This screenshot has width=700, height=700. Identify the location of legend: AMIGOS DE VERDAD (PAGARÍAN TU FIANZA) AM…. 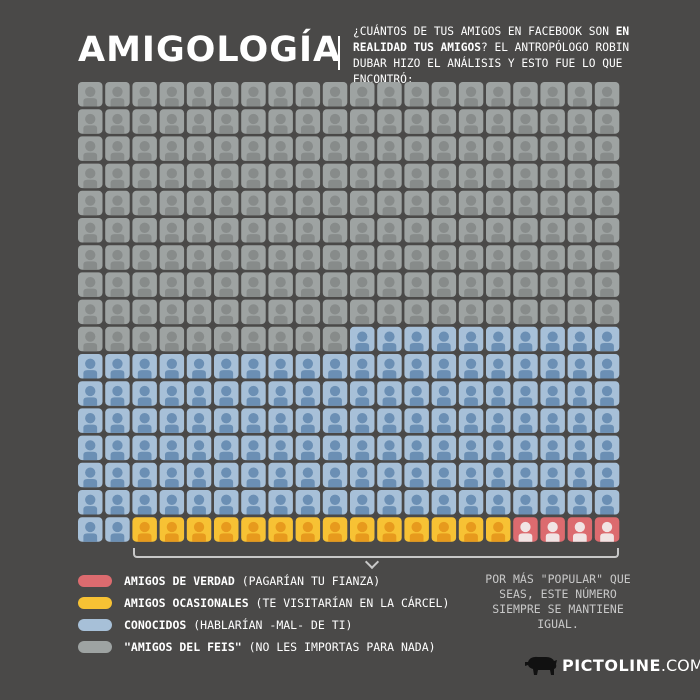
(263, 614).